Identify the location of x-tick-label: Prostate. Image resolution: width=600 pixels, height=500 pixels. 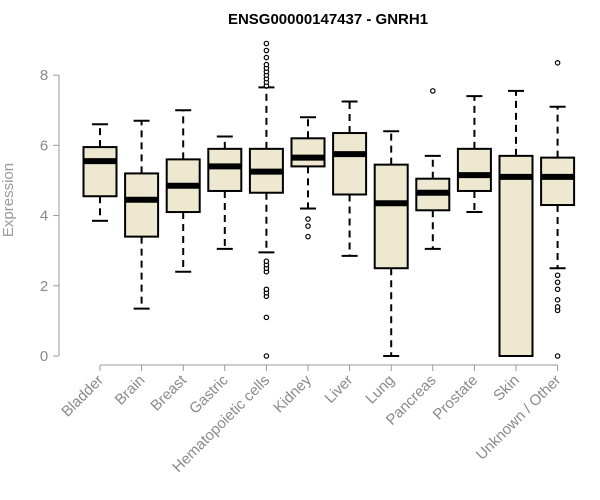
(456, 398).